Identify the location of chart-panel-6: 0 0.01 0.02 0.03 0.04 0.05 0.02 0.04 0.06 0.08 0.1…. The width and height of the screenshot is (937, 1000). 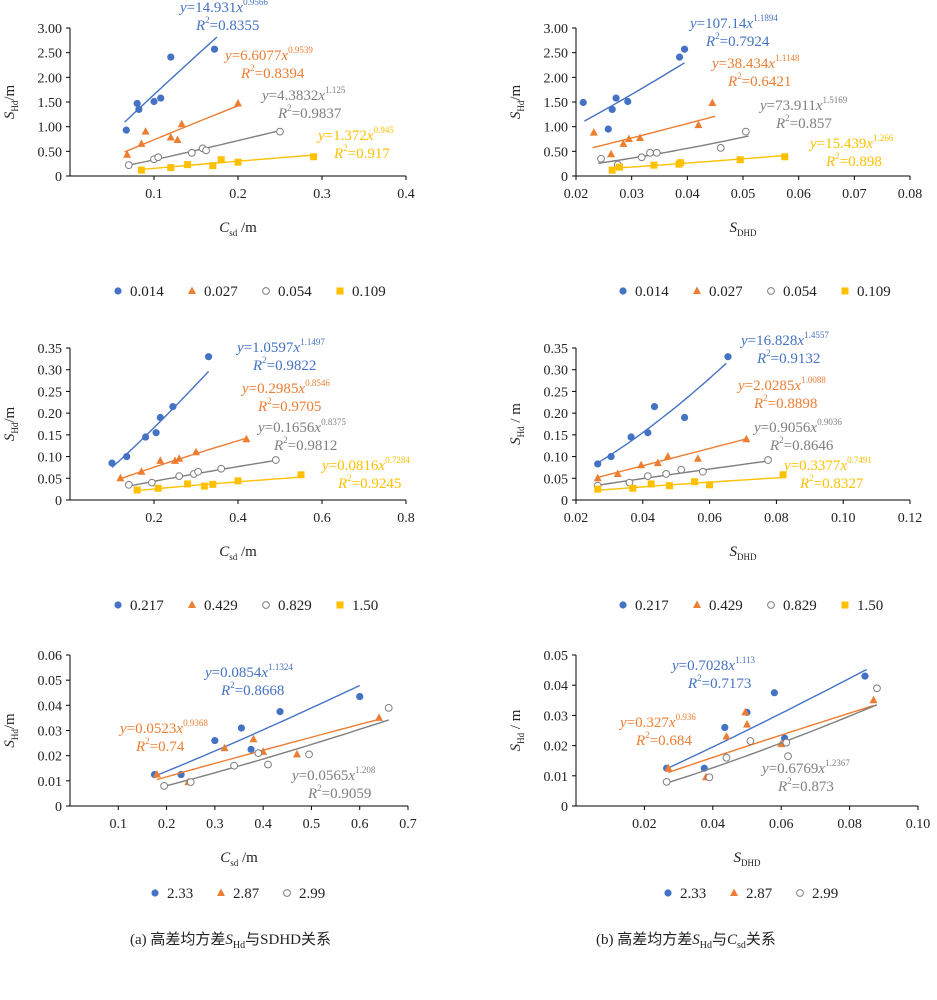
(719, 775).